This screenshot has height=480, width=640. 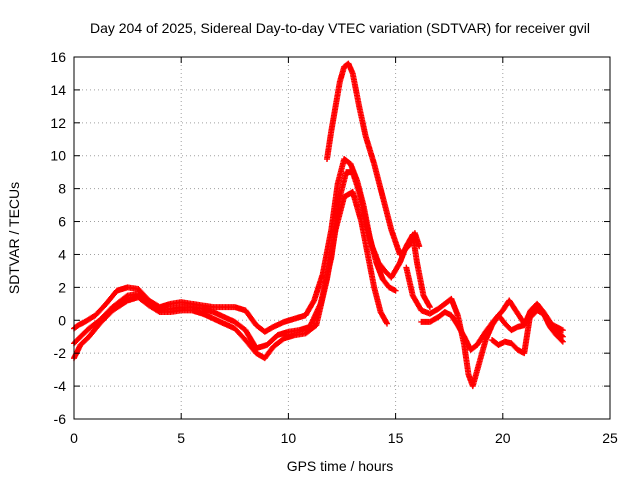 What do you see at coordinates (60, 353) in the screenshot?
I see `y-tick-label: -2` at bounding box center [60, 353].